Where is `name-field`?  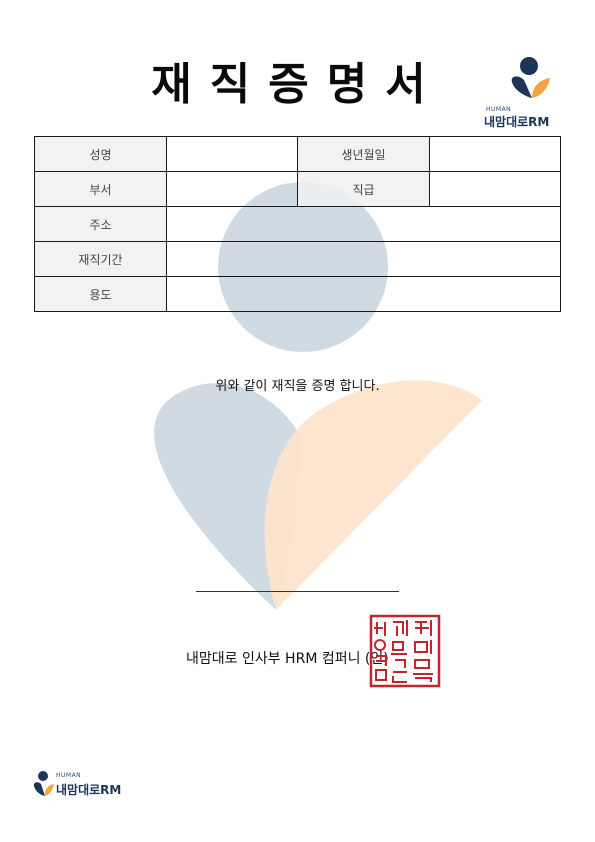 name-field is located at coordinates (232, 154).